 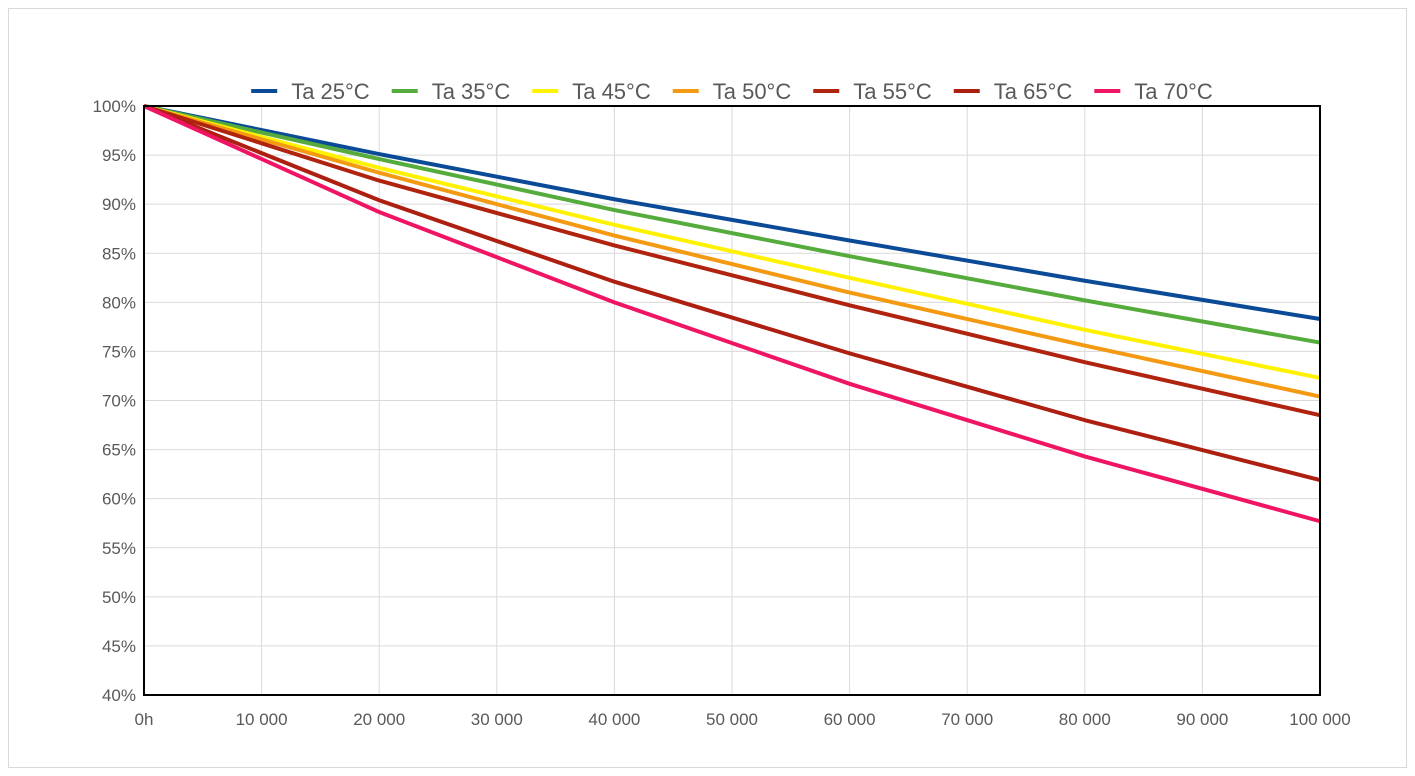 I want to click on y-tick-label: 55%, so click(x=119, y=548).